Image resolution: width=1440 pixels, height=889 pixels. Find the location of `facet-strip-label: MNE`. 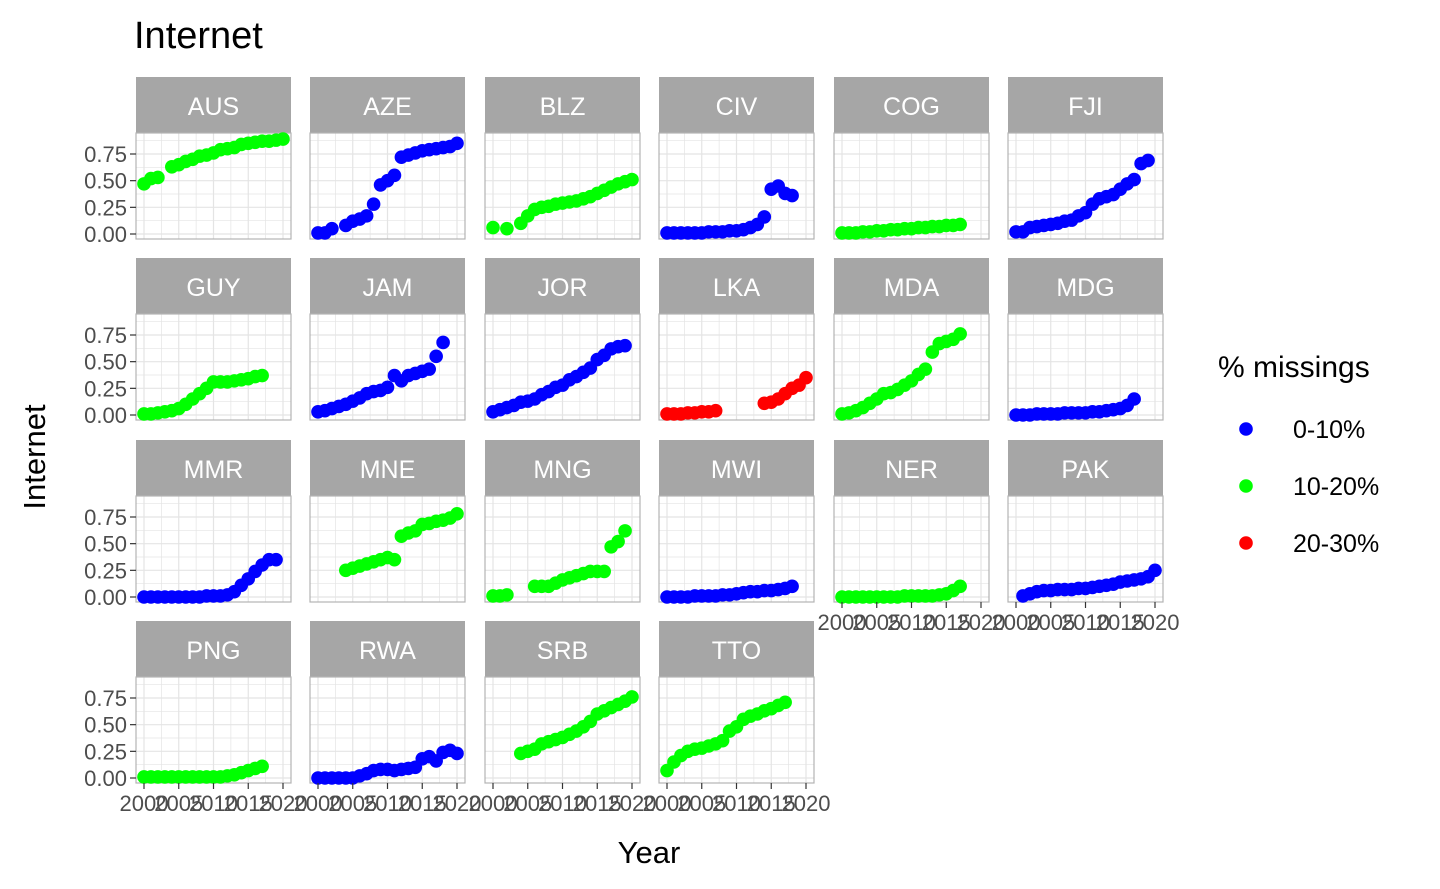

facet-strip-label: MNE is located at coordinates (388, 470).